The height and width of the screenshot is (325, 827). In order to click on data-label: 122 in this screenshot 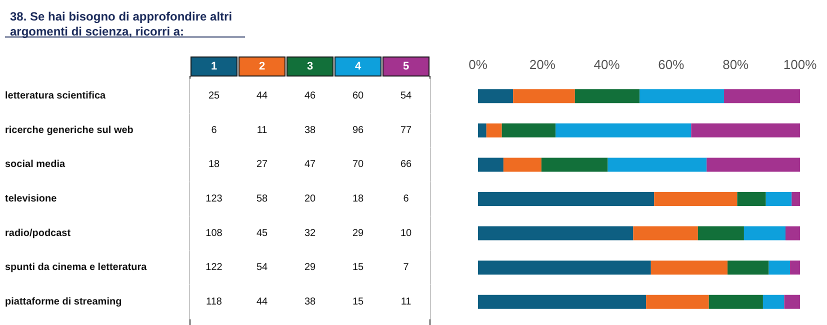, I will do `click(214, 268)`.